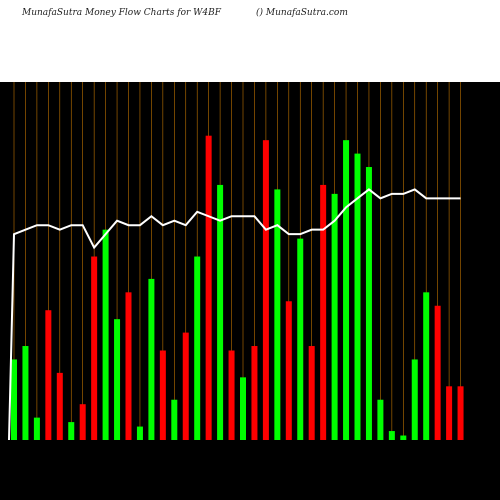 Image resolution: width=500 pixels, height=500 pixels. Describe the element at coordinates (121, 13) in the screenshot. I see `chart-title: MunafaSutra Money Flow Charts for W4BF` at that location.